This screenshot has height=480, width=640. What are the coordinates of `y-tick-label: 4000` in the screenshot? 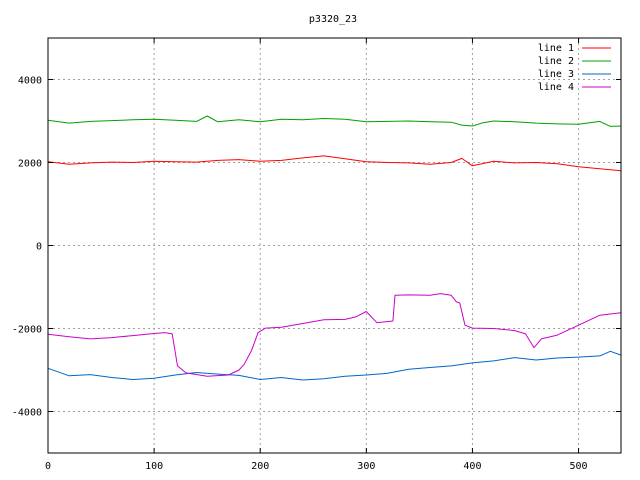 It's located at (30, 81).